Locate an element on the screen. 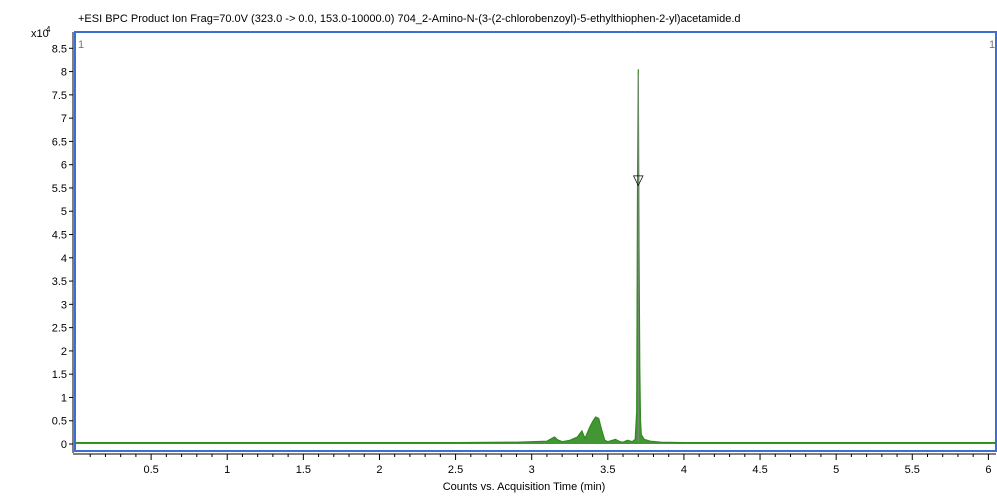 Image resolution: width=997 pixels, height=504 pixels. panel-label-right: 1 is located at coordinates (992, 45).